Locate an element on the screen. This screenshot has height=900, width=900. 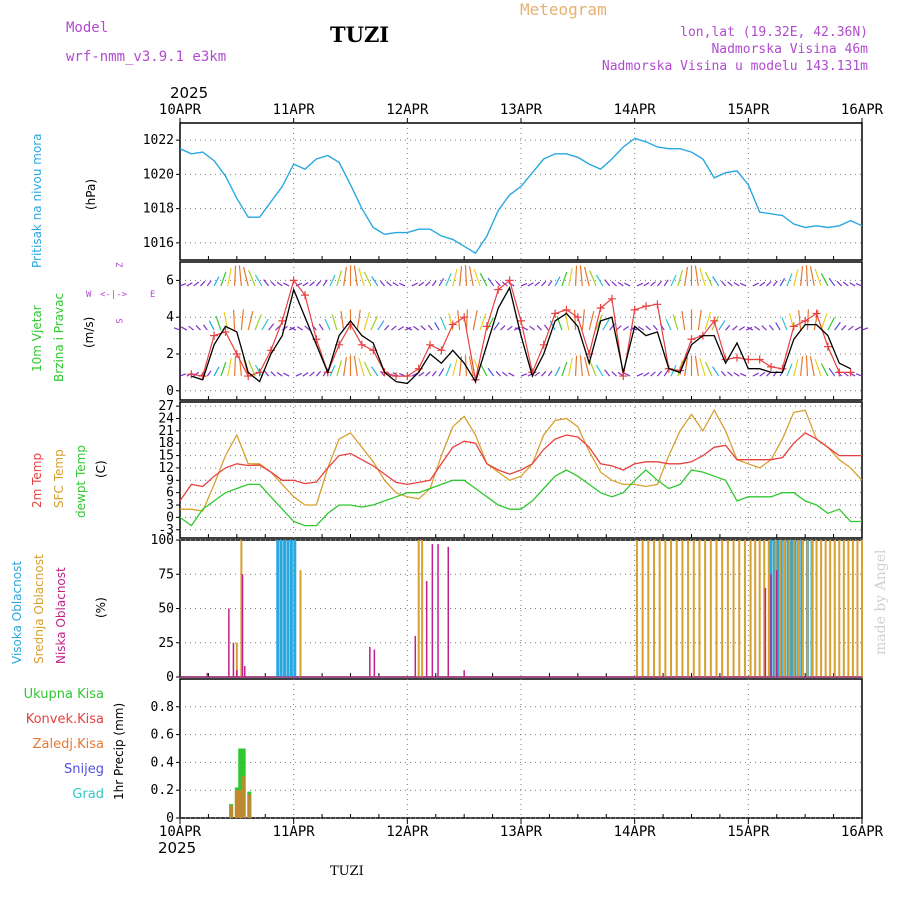
dewpoint-line is located at coordinates (520, 498).